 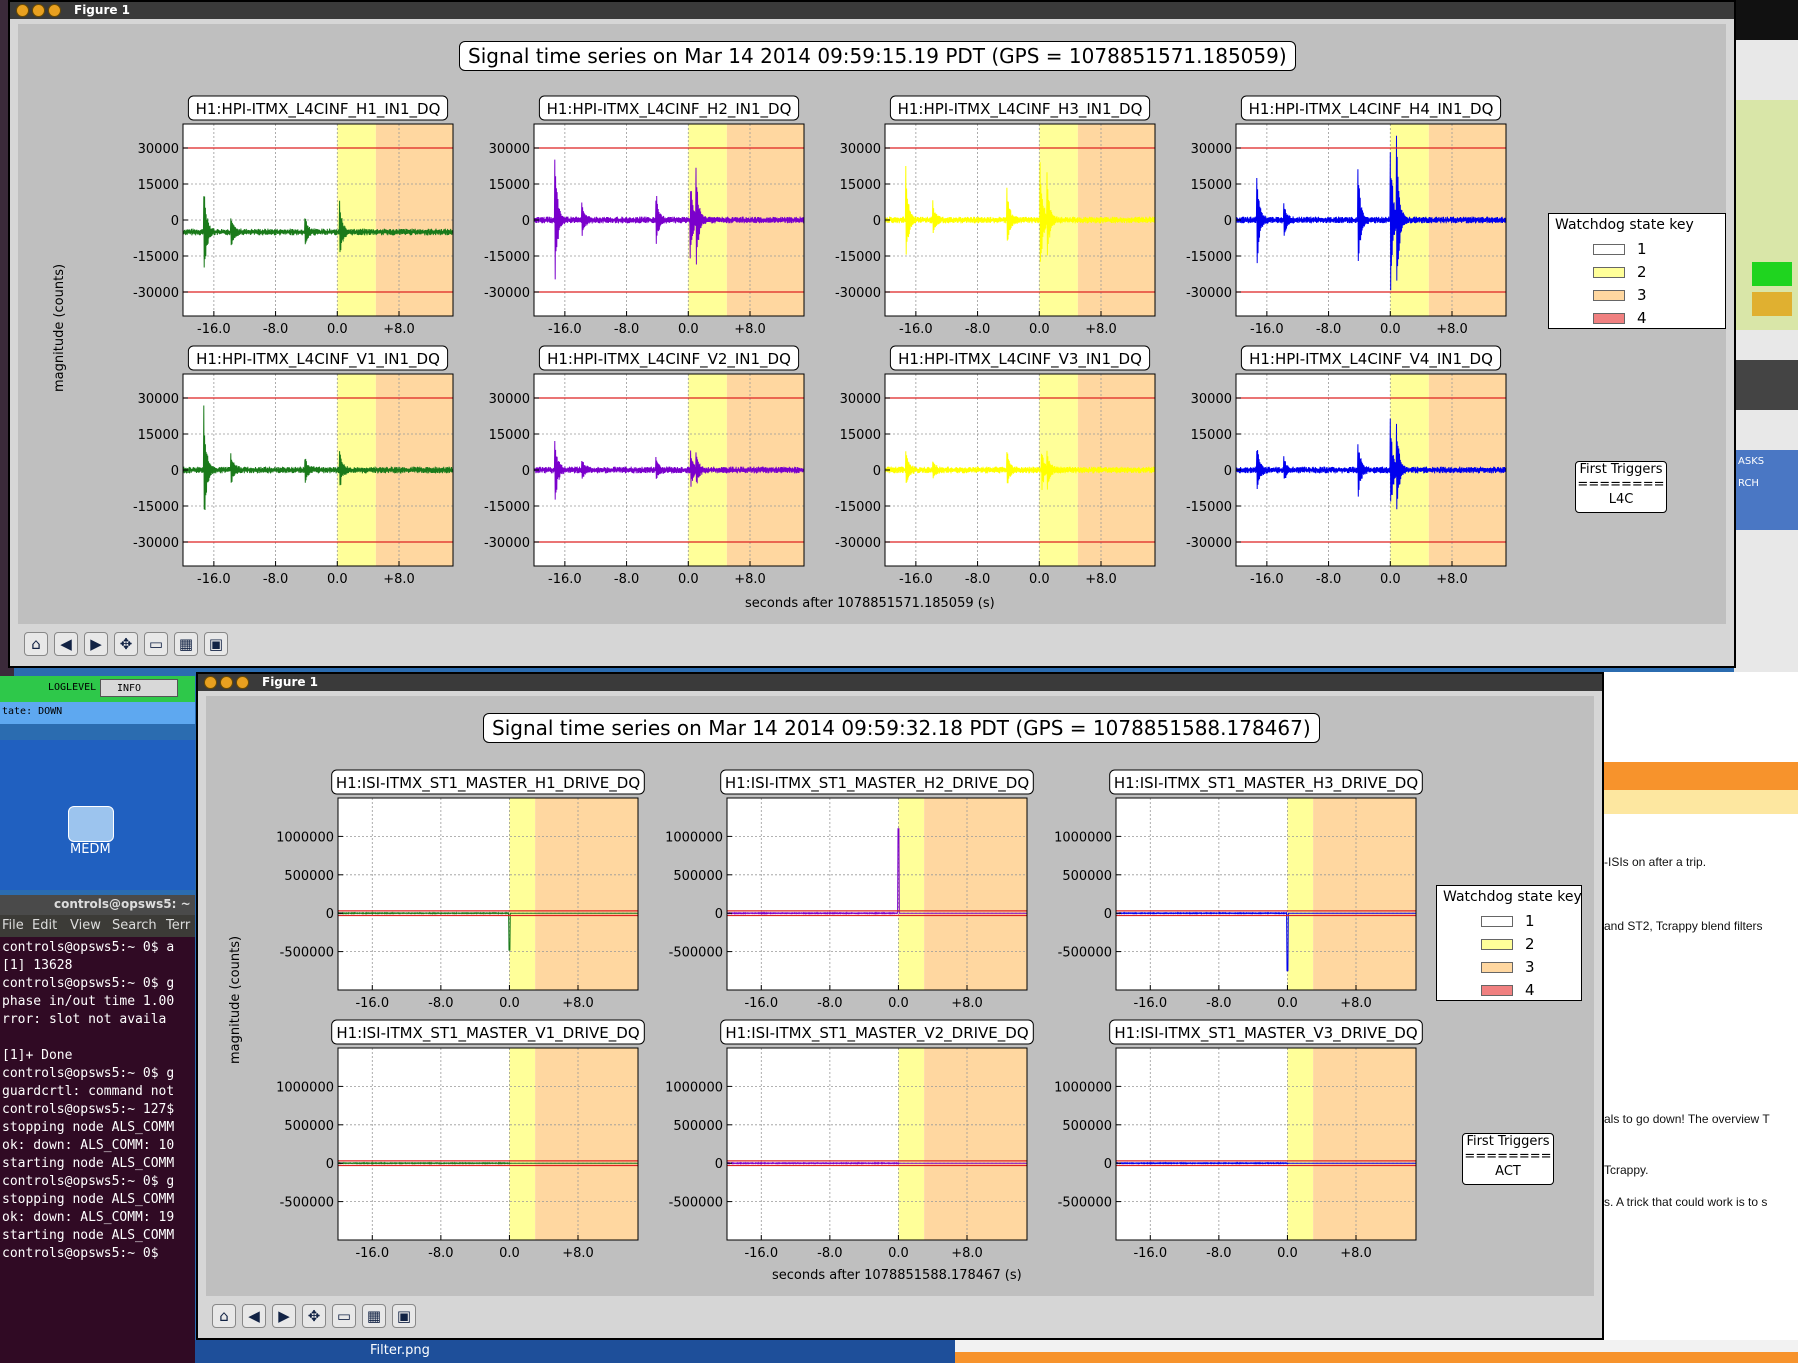 What do you see at coordinates (85, 925) in the screenshot?
I see `terminal-menu-view: View` at bounding box center [85, 925].